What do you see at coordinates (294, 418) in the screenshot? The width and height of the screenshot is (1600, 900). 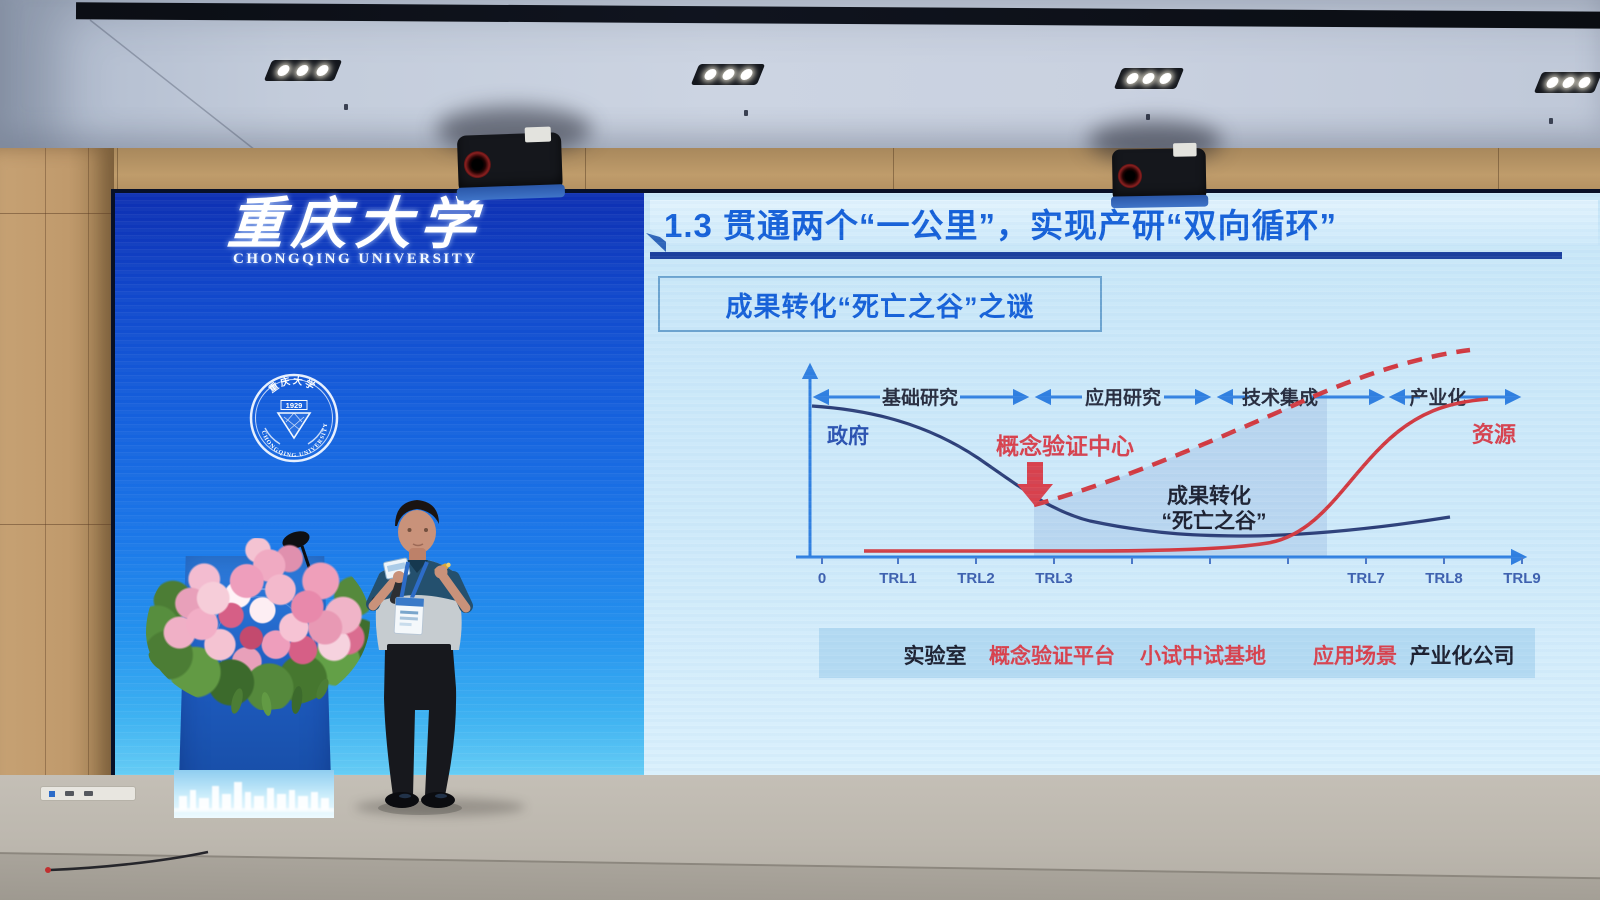 I see `university-seal: 重庆大学 CHONGQING UNIVERSITY 1929` at bounding box center [294, 418].